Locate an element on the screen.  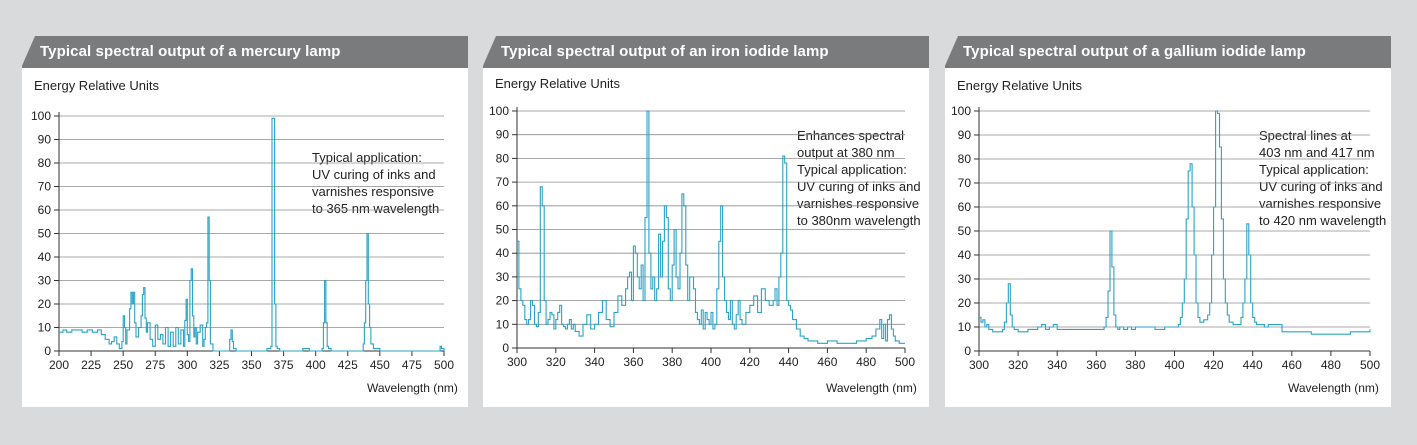
x-tick-label: 475 is located at coordinates (412, 365).